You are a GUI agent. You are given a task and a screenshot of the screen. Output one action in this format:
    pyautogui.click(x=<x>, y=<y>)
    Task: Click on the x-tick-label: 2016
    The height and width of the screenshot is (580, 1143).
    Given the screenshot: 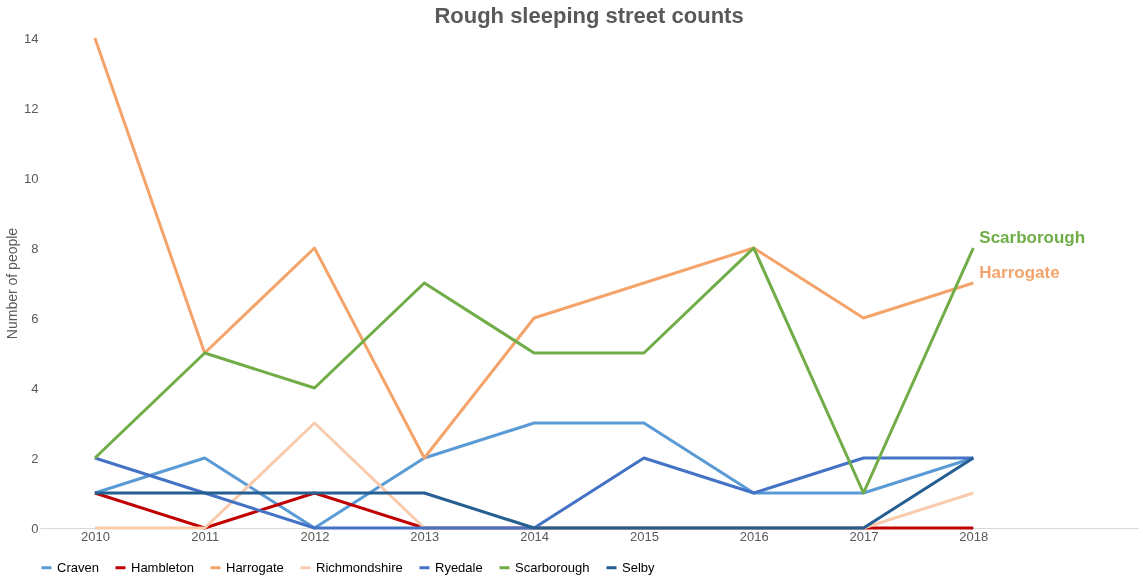 What is the action you would take?
    pyautogui.click(x=754, y=536)
    